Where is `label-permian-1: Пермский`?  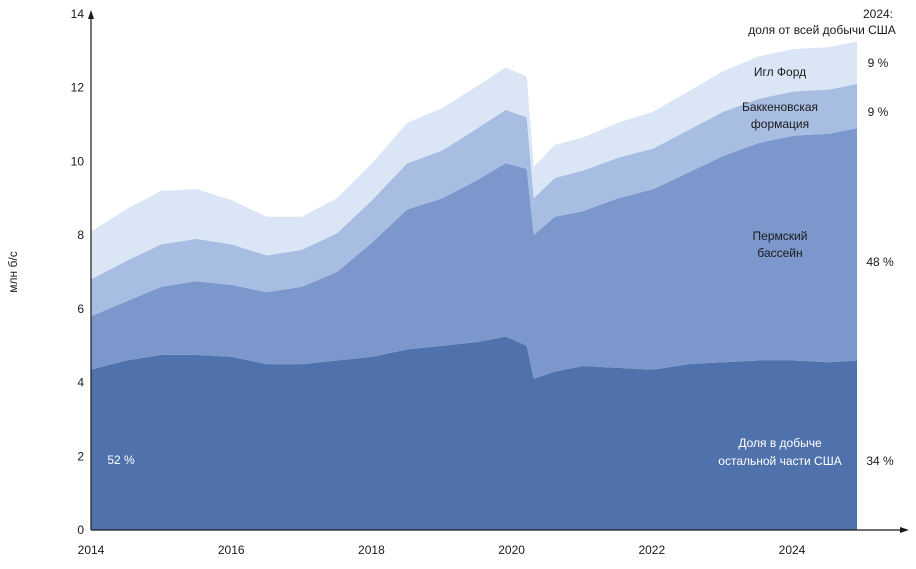
label-permian-1: Пермский is located at coordinates (780, 236).